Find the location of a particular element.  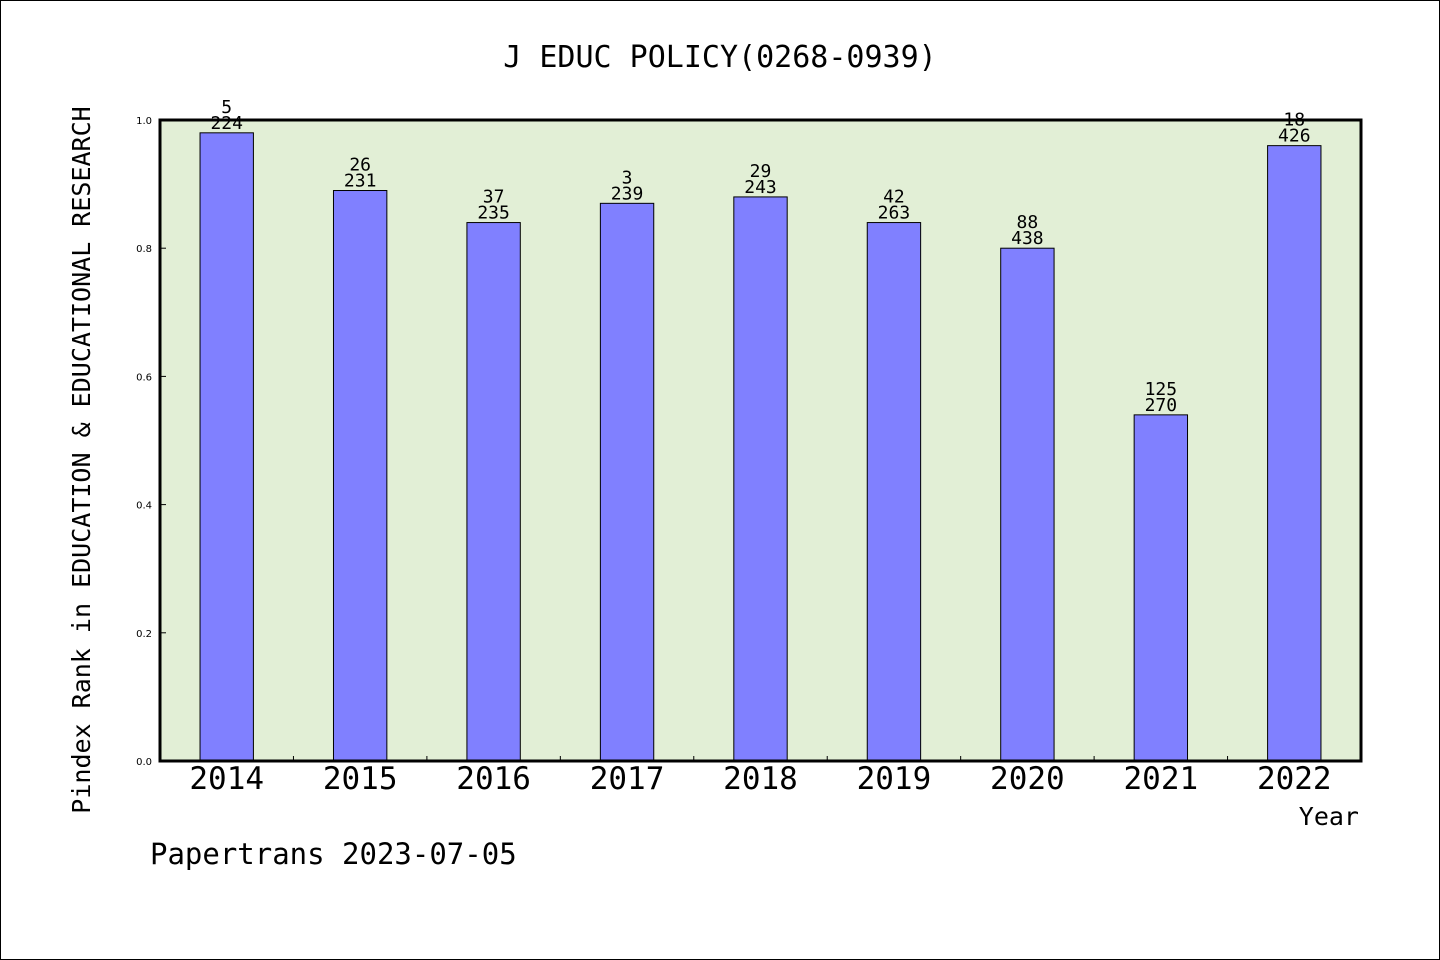

footer-credit: Papertrans 2023-07-05 is located at coordinates (333, 854).